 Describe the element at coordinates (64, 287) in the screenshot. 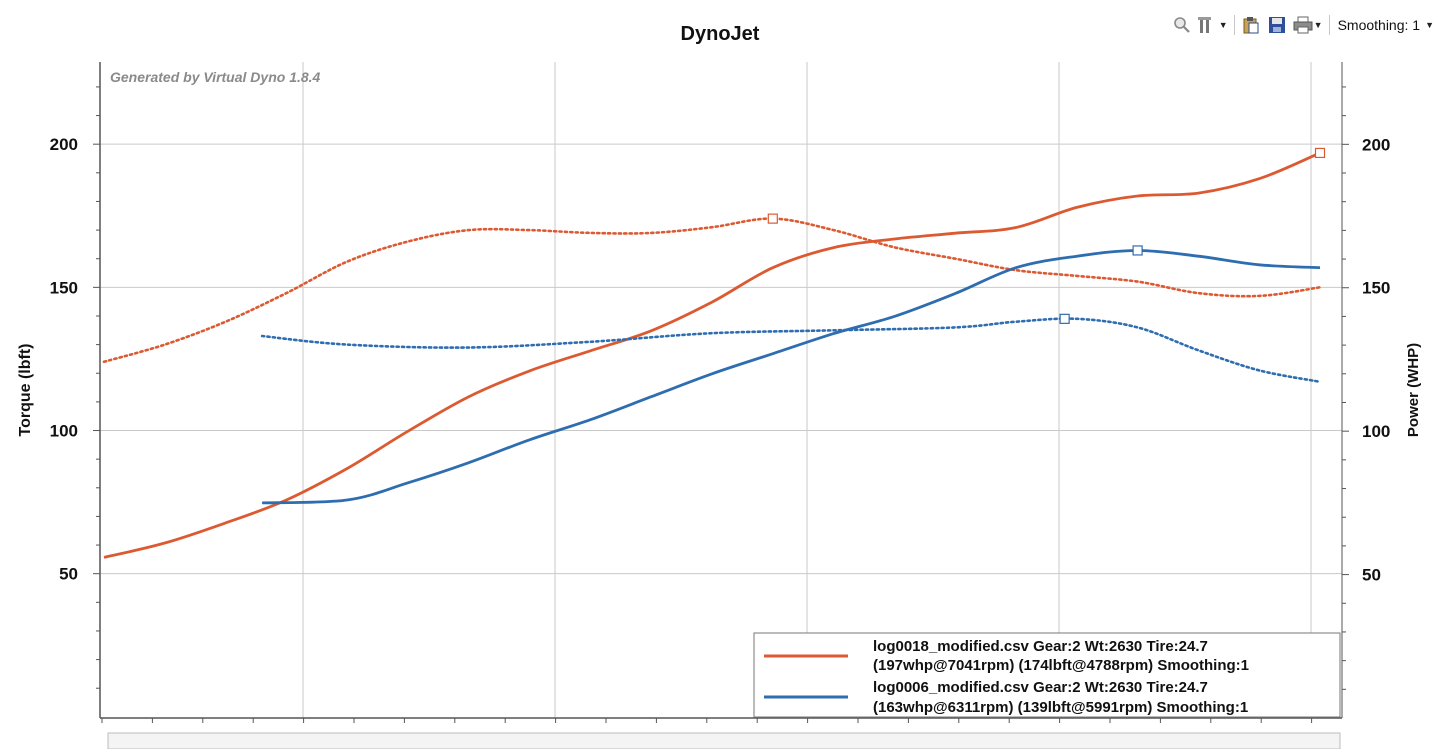

I see `y-tick-label: 150` at that location.